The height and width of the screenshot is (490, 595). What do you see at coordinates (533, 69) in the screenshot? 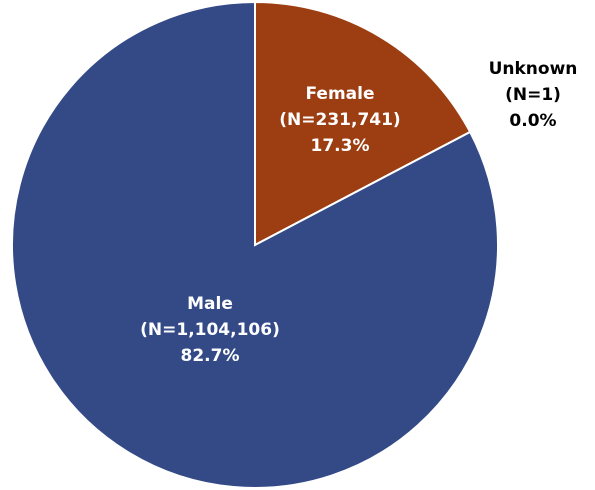
I see `slice-label: Unknown` at bounding box center [533, 69].